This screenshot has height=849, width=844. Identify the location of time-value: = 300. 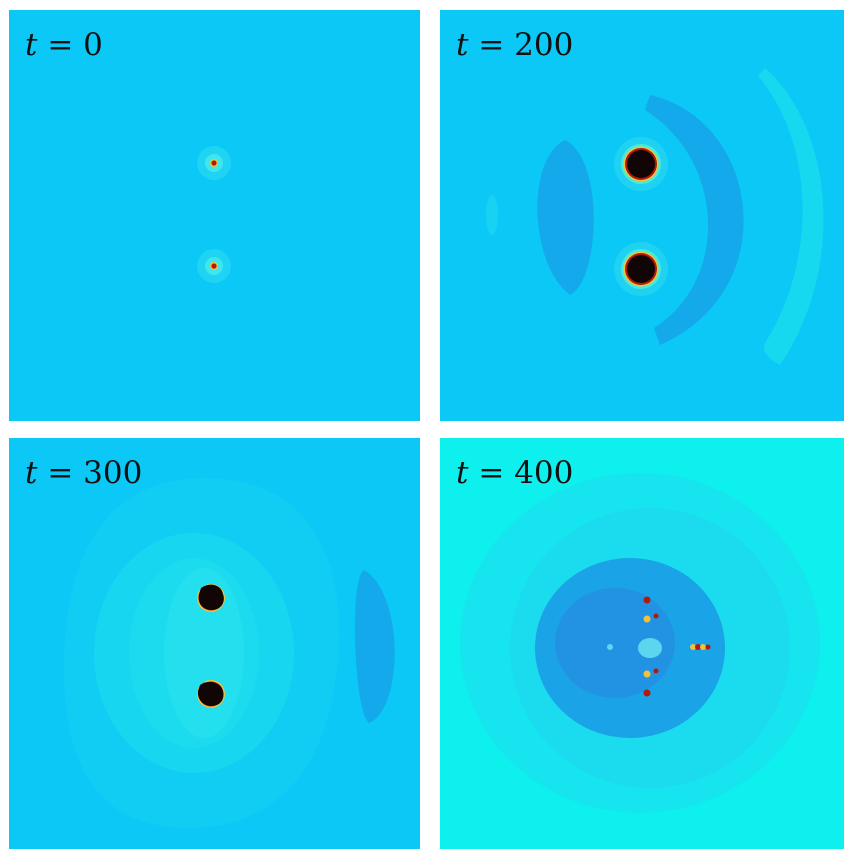
(95, 473).